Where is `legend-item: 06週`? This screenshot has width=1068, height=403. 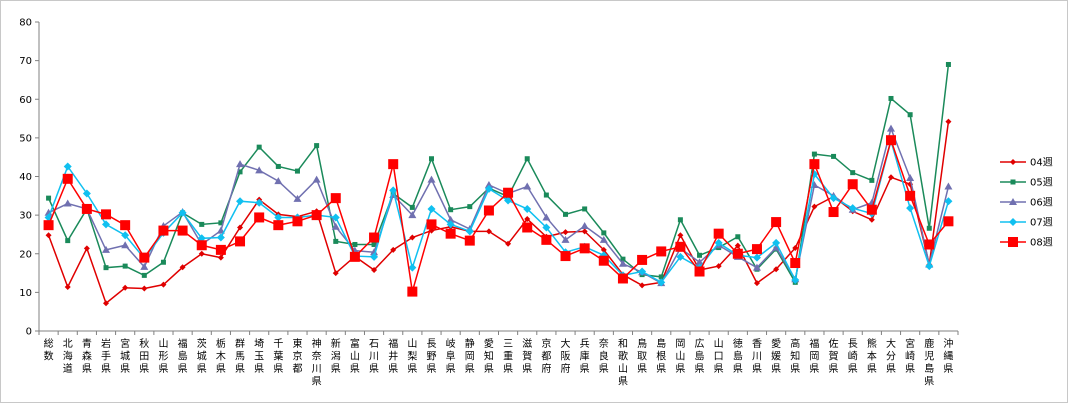
legend-item: 06週 is located at coordinates (1026, 203).